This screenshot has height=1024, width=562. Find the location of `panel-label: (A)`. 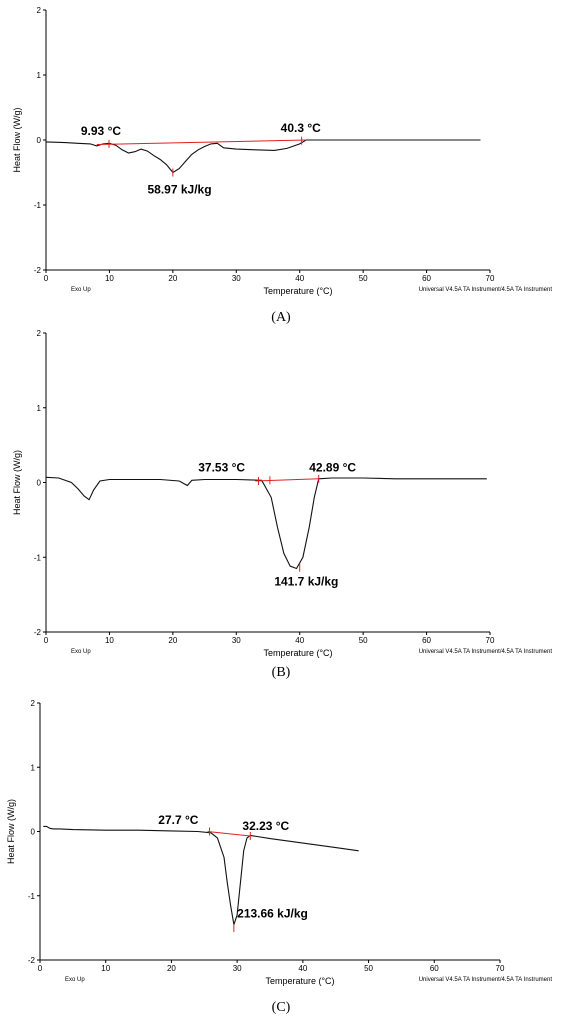

panel-label: (A) is located at coordinates (281, 317).